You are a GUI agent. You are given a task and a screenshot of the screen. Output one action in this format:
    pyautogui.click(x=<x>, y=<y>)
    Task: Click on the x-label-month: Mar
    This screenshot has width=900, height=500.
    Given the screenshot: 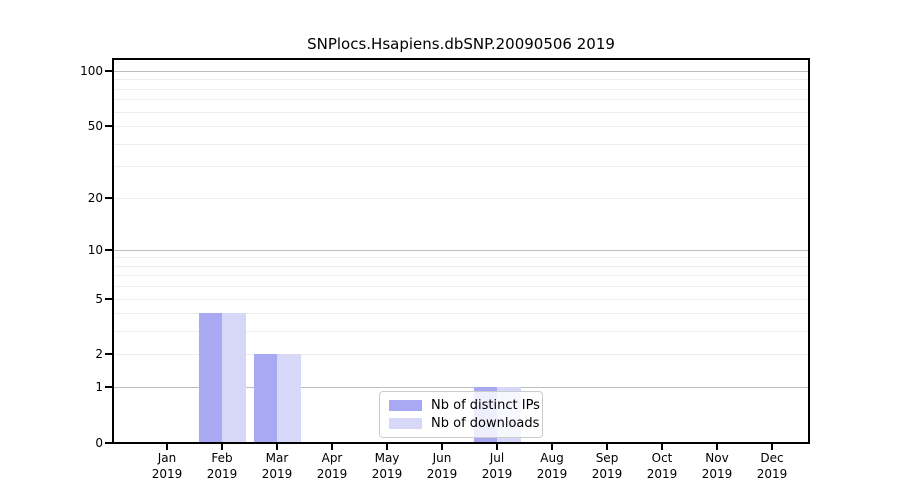 What is the action you would take?
    pyautogui.click(x=277, y=458)
    